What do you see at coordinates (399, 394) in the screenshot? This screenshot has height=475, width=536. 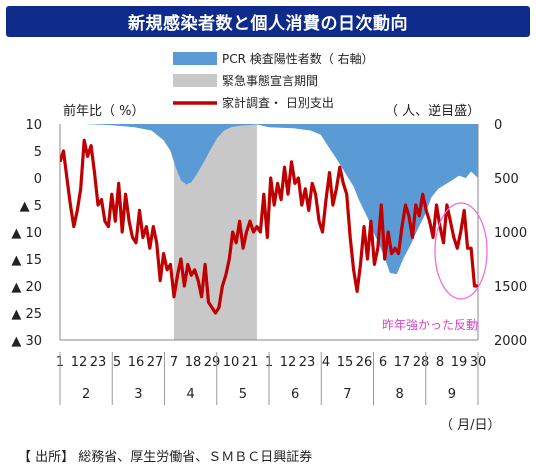 I see `x-axis-month-label: 8` at bounding box center [399, 394].